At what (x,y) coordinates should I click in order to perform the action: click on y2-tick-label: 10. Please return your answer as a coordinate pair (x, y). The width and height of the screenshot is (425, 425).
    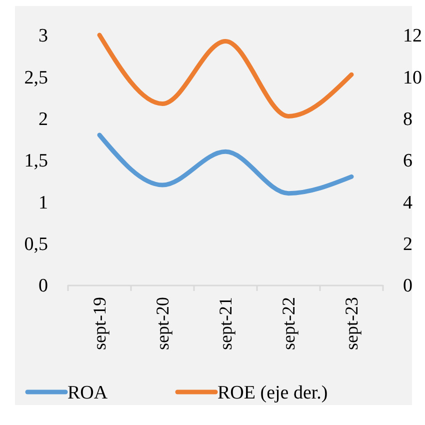
    Looking at the image, I should click on (412, 77).